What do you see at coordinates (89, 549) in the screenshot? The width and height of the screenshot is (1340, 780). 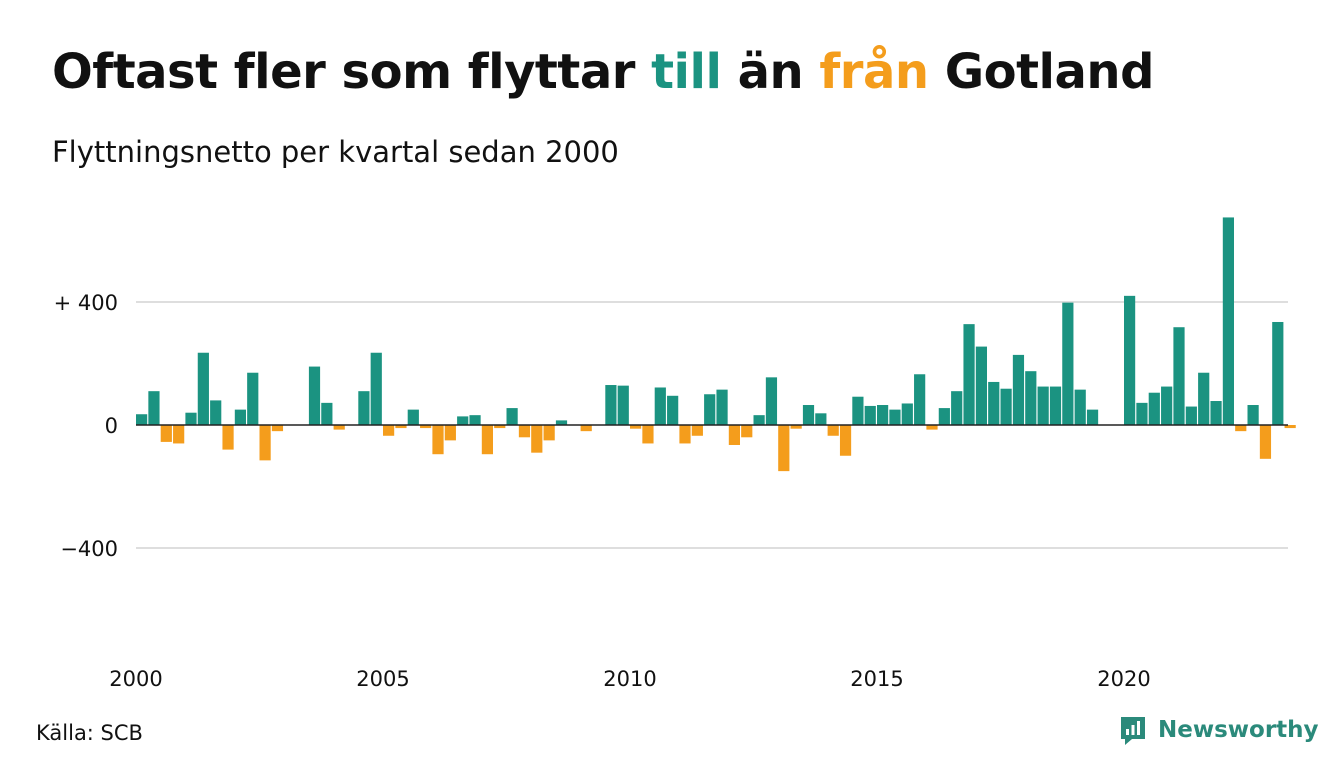 I see `y-tick-label: −400` at bounding box center [89, 549].